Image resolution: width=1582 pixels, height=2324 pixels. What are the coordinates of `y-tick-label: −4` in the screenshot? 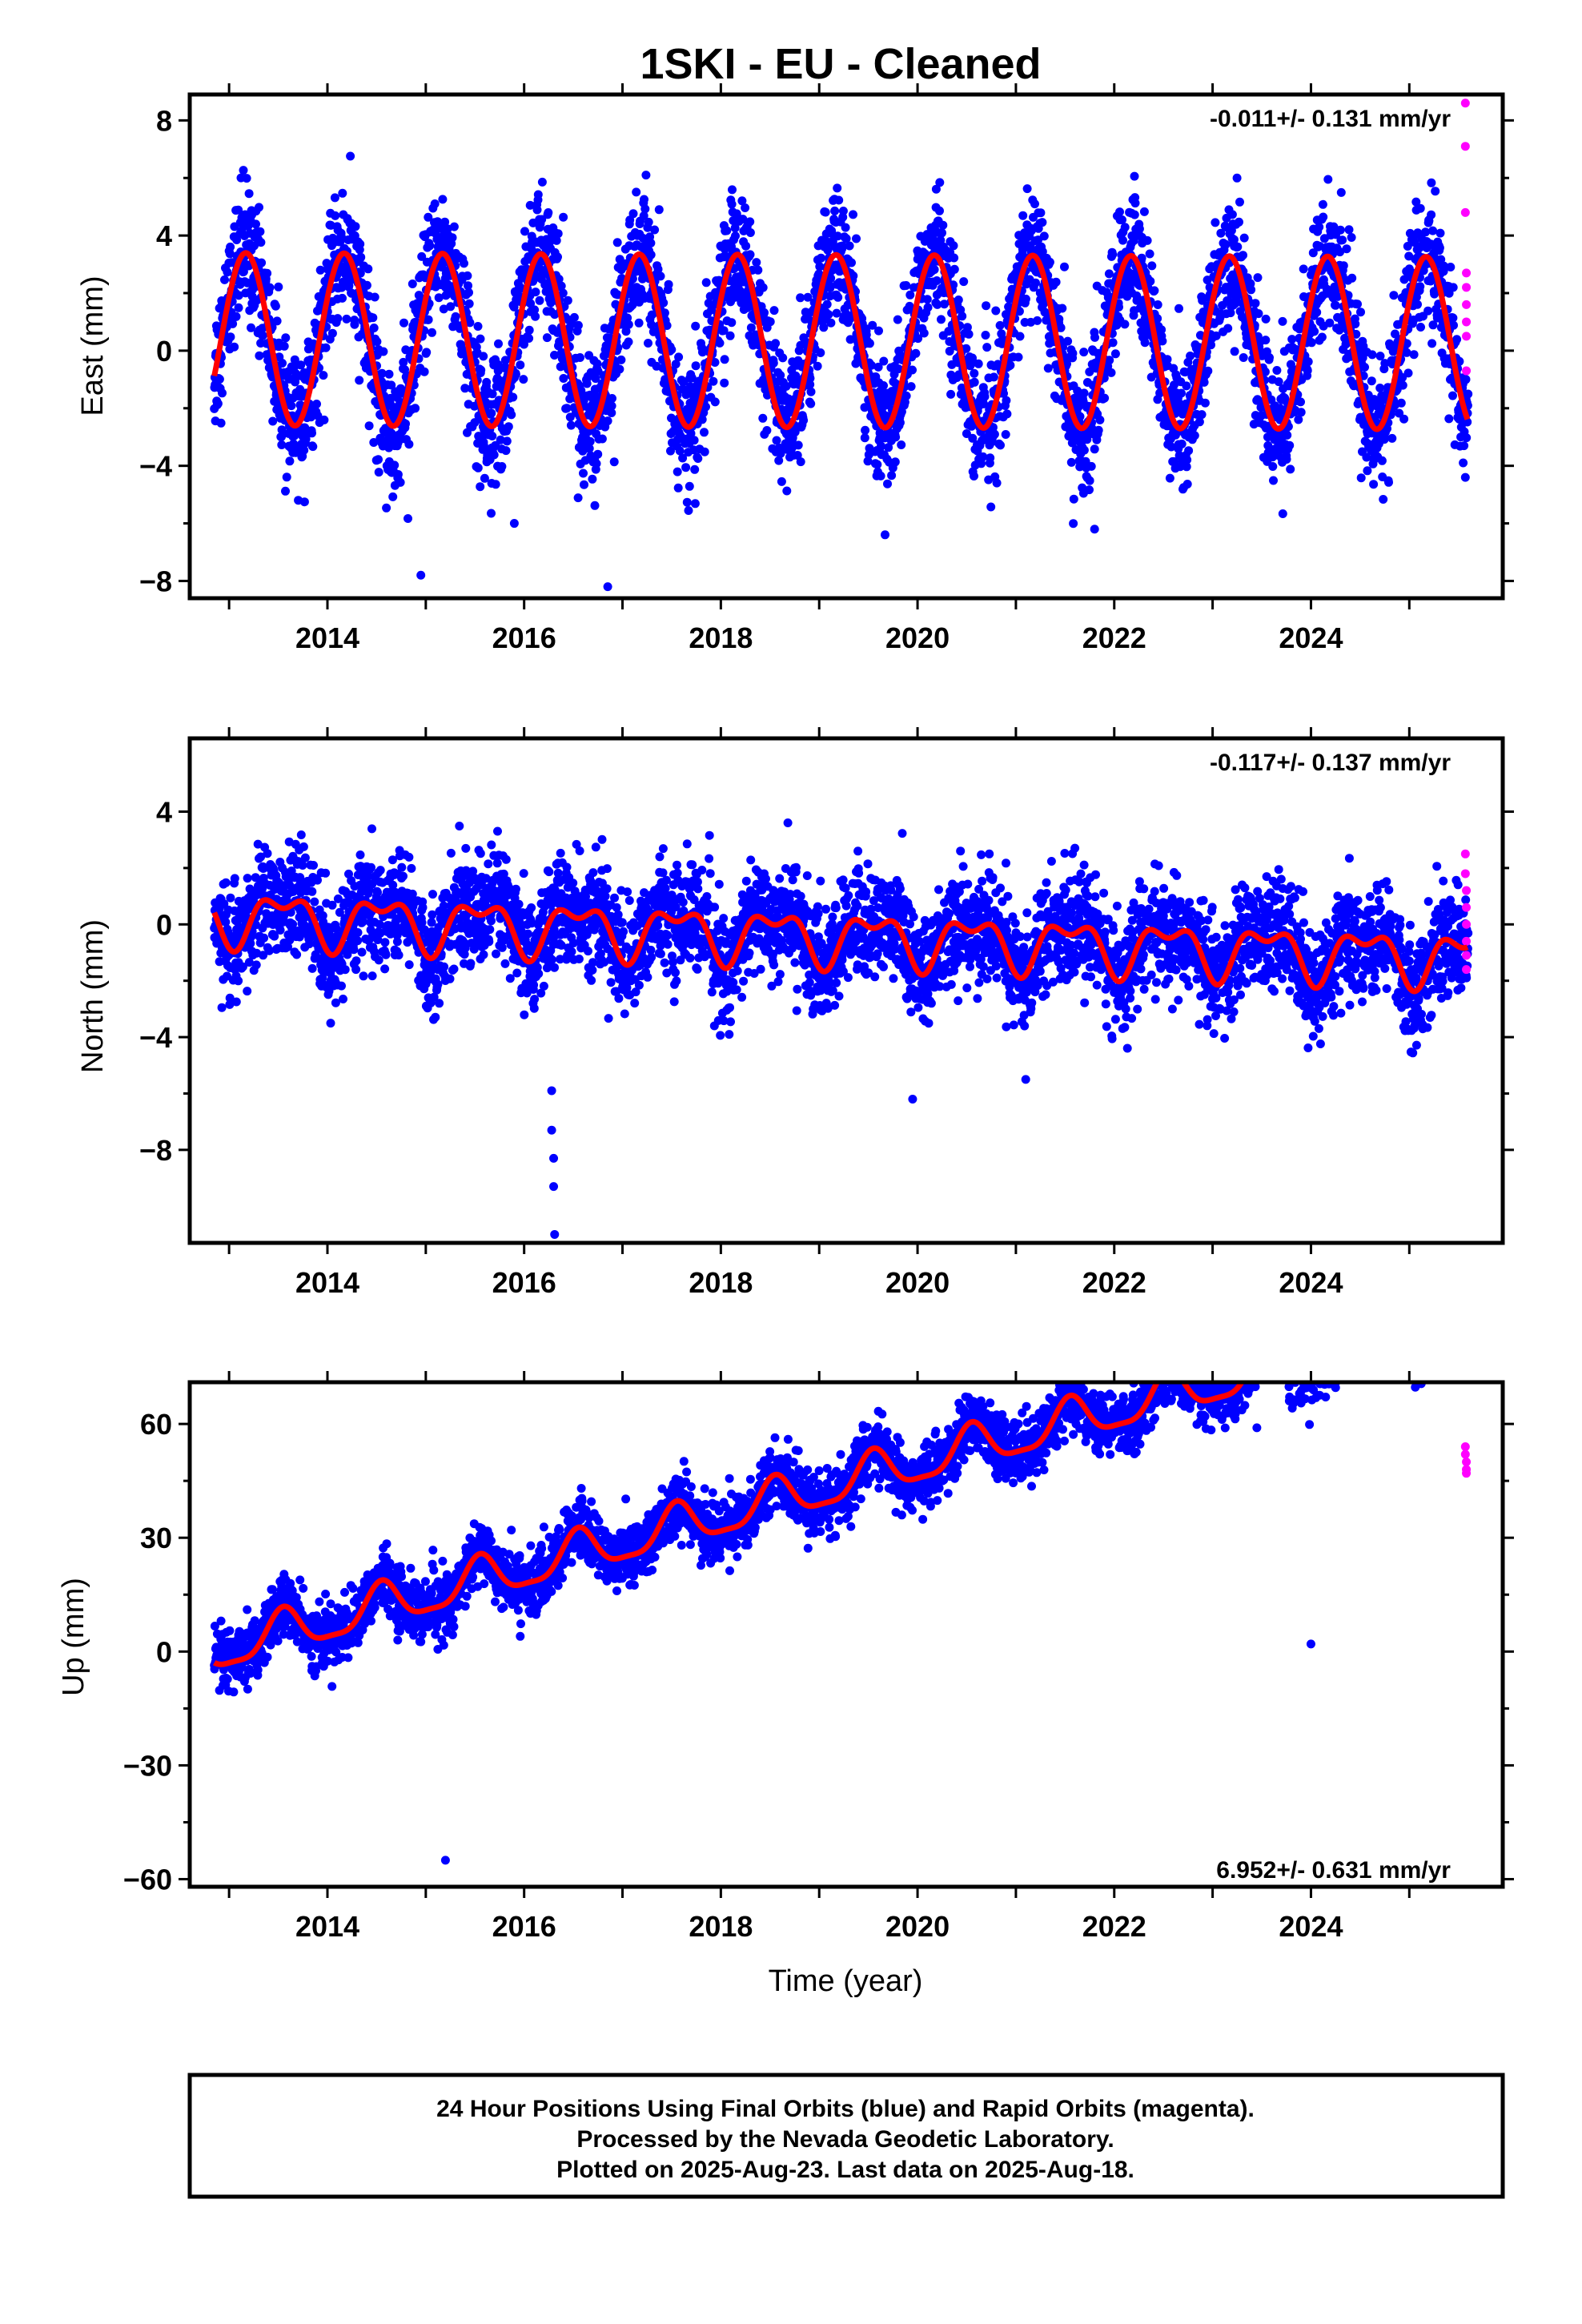 It's located at (155, 466).